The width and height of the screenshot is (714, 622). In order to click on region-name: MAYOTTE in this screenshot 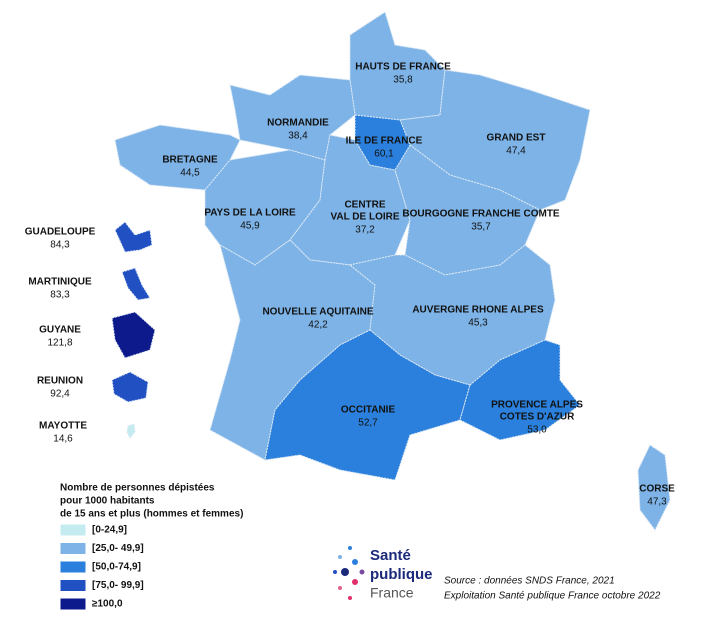, I will do `click(63, 426)`.